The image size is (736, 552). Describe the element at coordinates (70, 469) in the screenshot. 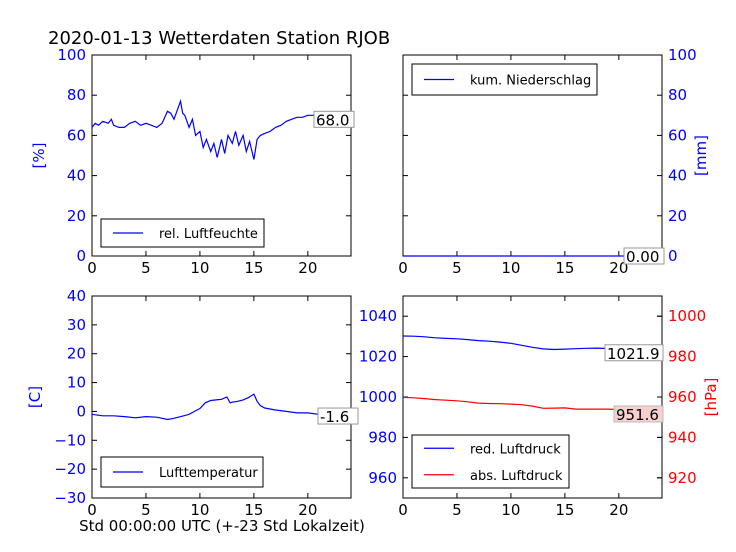

I see `y-tick-label: −20` at that location.